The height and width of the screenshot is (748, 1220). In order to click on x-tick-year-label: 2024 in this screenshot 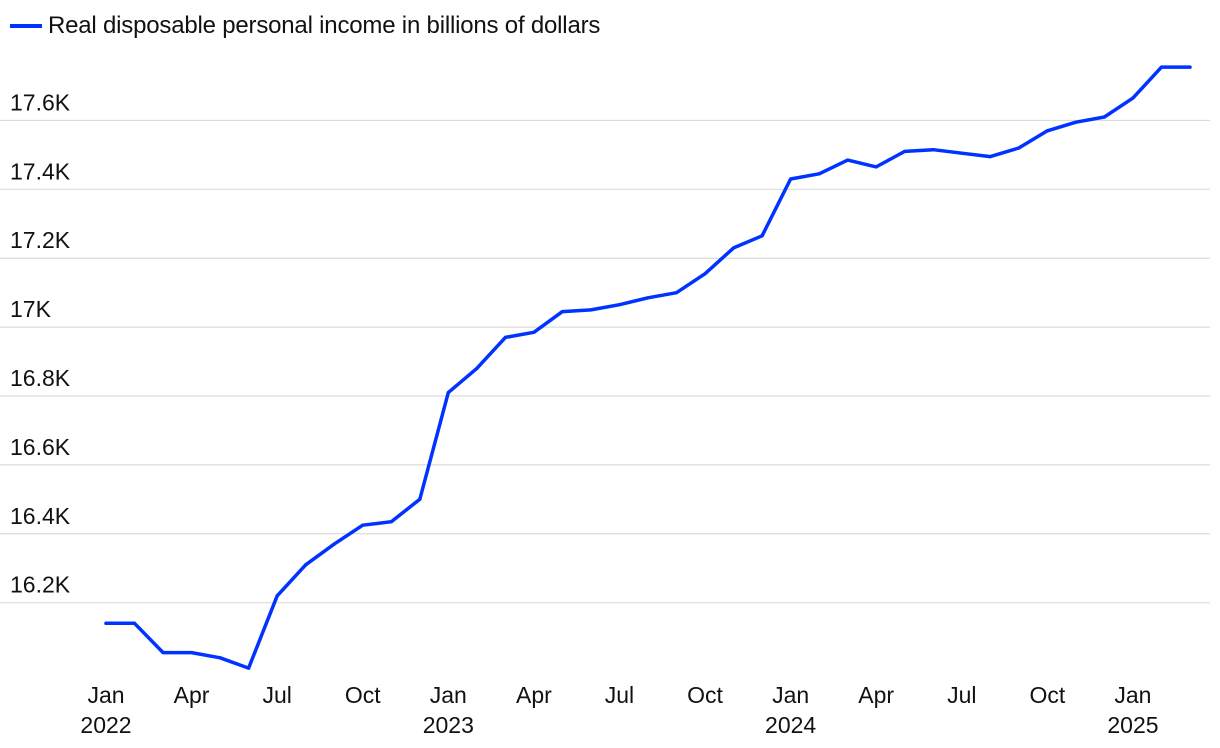, I will do `click(790, 725)`.